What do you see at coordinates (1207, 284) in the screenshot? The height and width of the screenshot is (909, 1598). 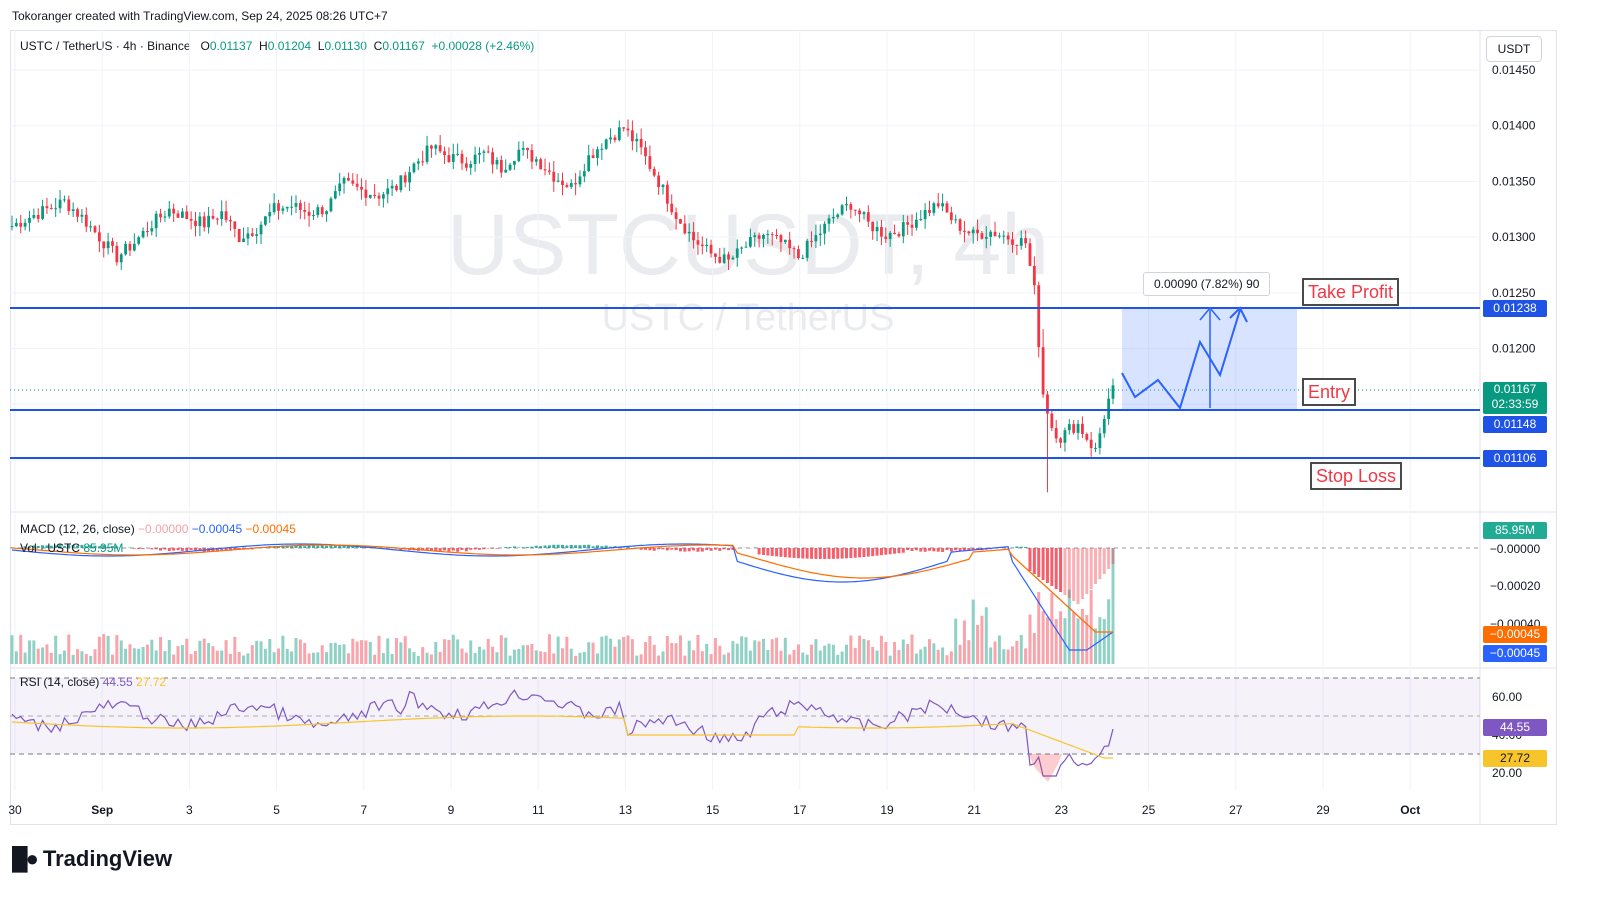 I see `measure-label: 0.00090 (7.82%) 90` at bounding box center [1207, 284].